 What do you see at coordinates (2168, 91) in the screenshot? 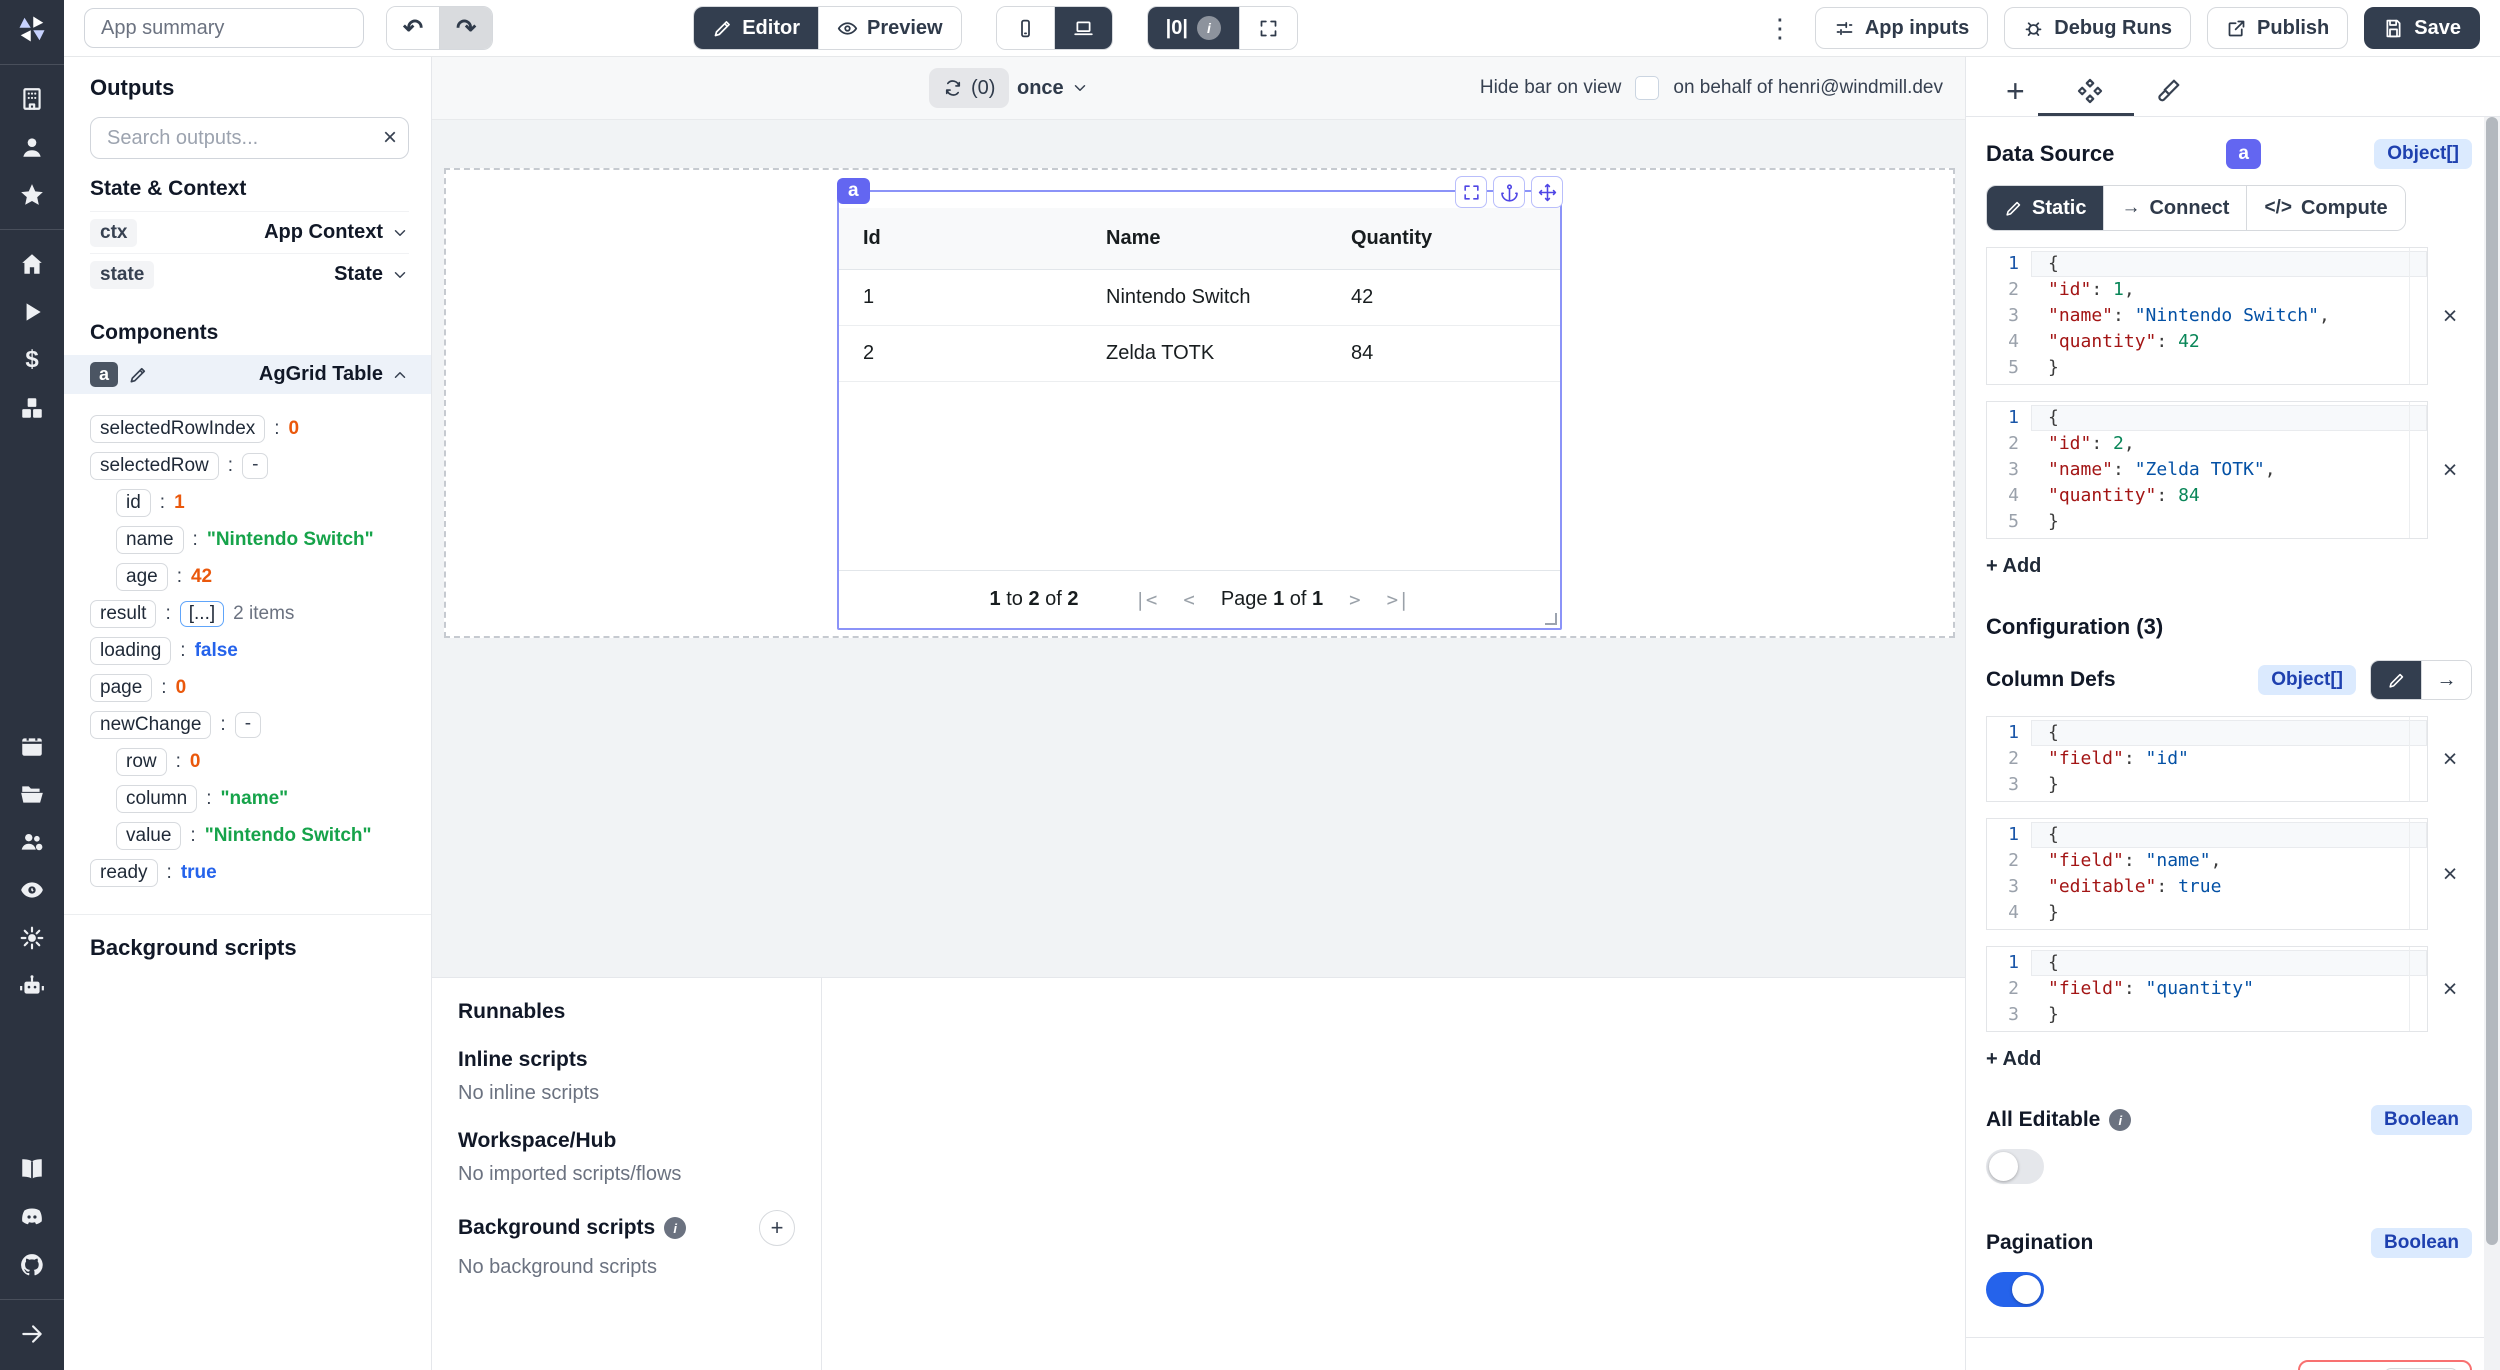
I see `styling-brush-icon` at bounding box center [2168, 91].